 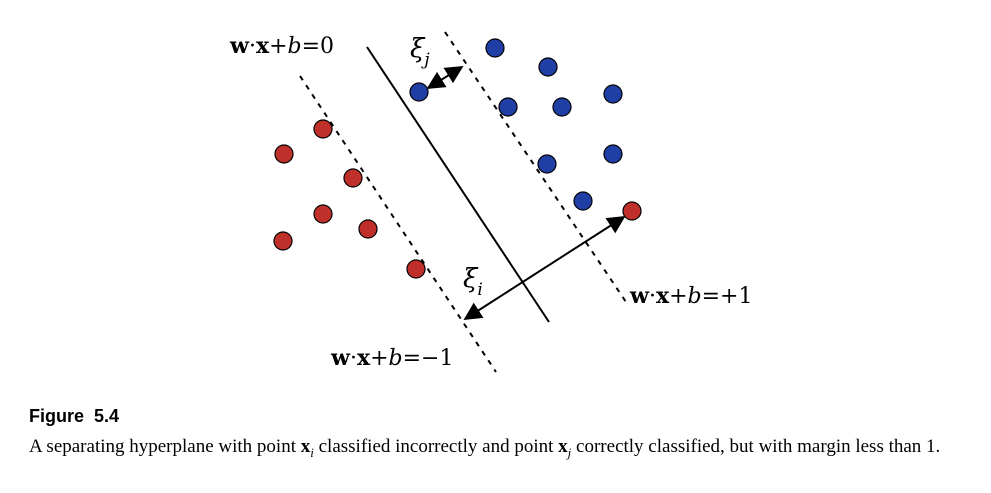 What do you see at coordinates (445, 77) in the screenshot?
I see `slack-arrow-j` at bounding box center [445, 77].